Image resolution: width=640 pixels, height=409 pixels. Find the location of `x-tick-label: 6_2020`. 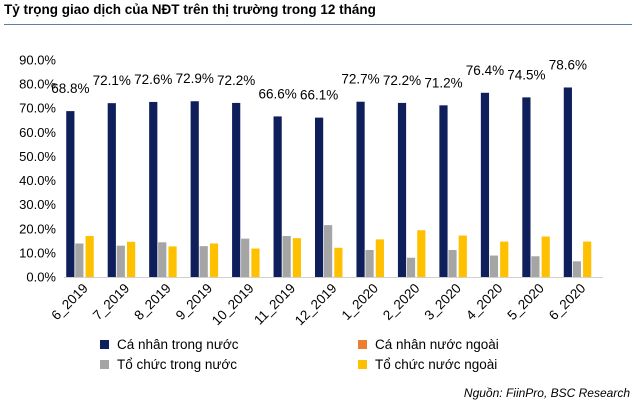

x-tick-label: 6_2020 is located at coordinates (567, 302).